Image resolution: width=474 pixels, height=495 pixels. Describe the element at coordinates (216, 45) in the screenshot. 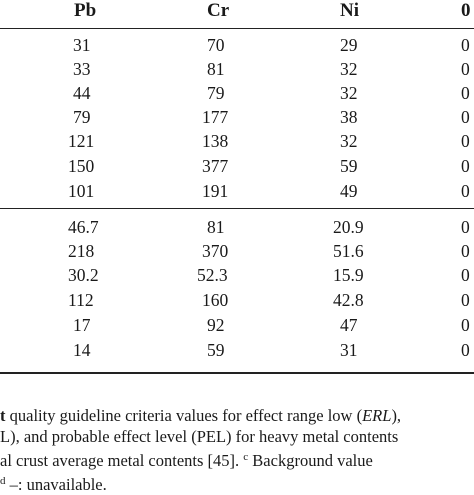

I see `cell-cr: 70` at that location.